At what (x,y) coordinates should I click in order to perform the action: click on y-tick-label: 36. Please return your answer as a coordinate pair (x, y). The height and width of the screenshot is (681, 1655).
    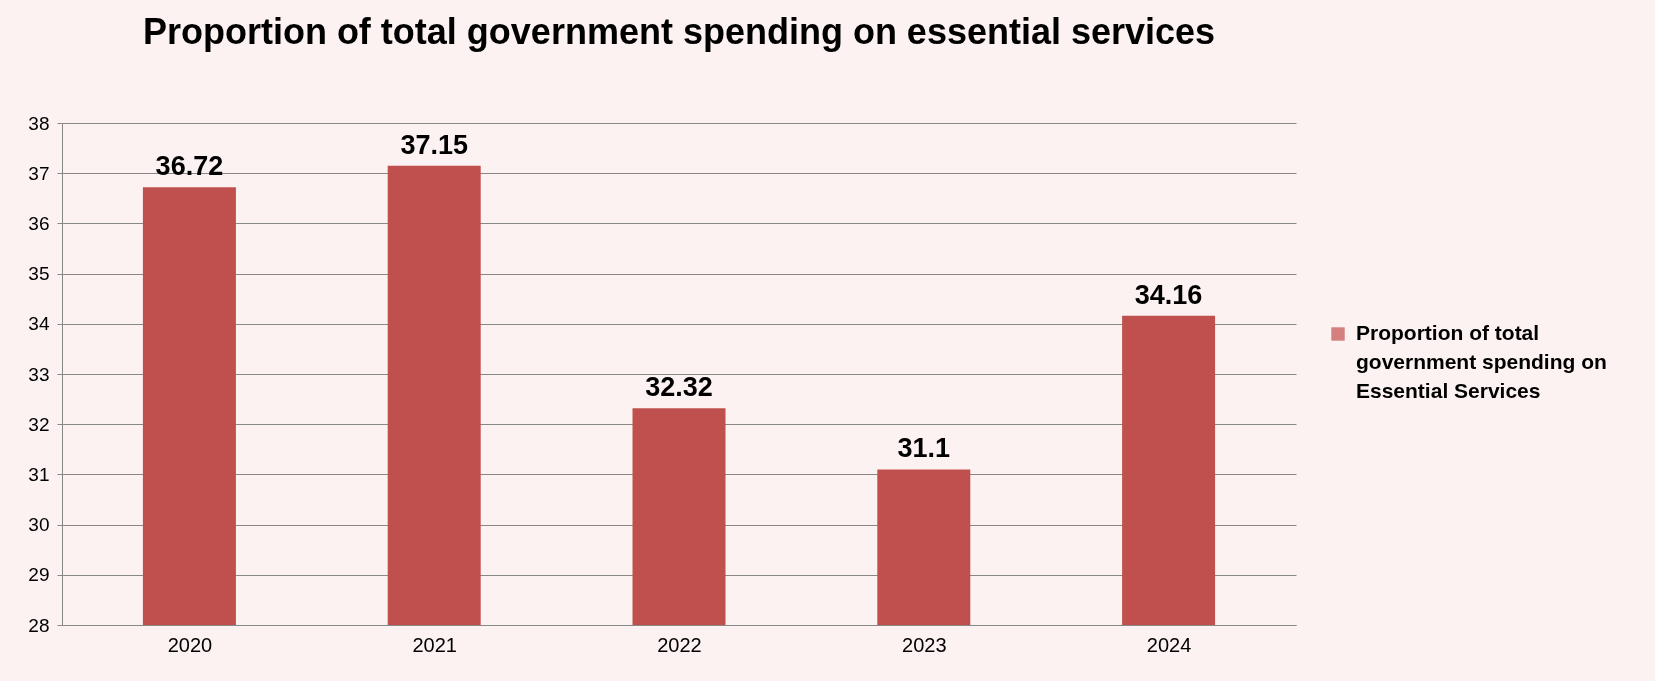
    Looking at the image, I should click on (39, 223).